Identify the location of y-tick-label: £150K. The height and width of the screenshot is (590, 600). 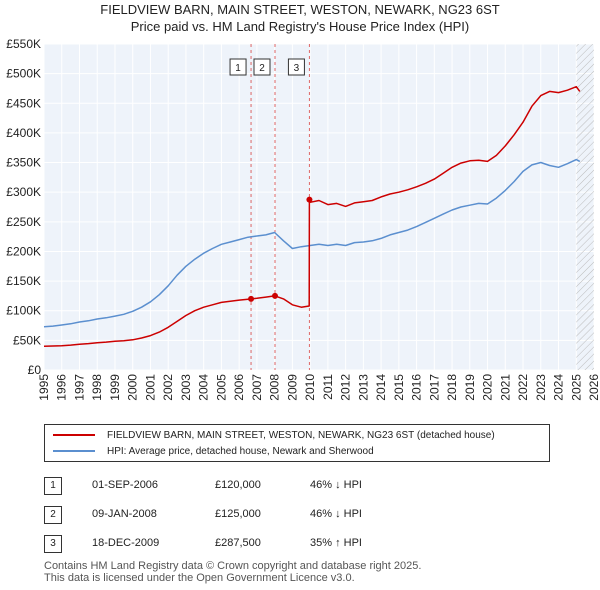
(23, 281).